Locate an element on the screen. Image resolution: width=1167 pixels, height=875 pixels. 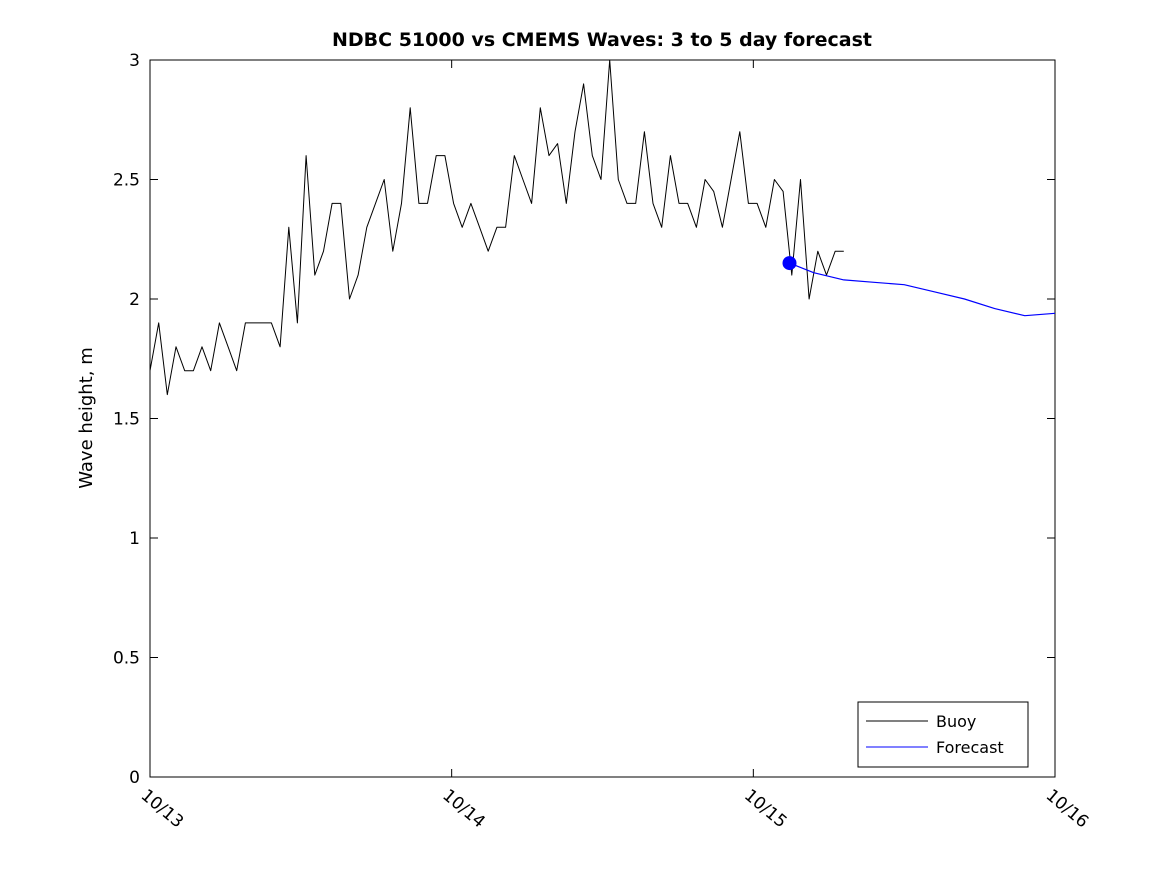
legend-box is located at coordinates (943, 734).